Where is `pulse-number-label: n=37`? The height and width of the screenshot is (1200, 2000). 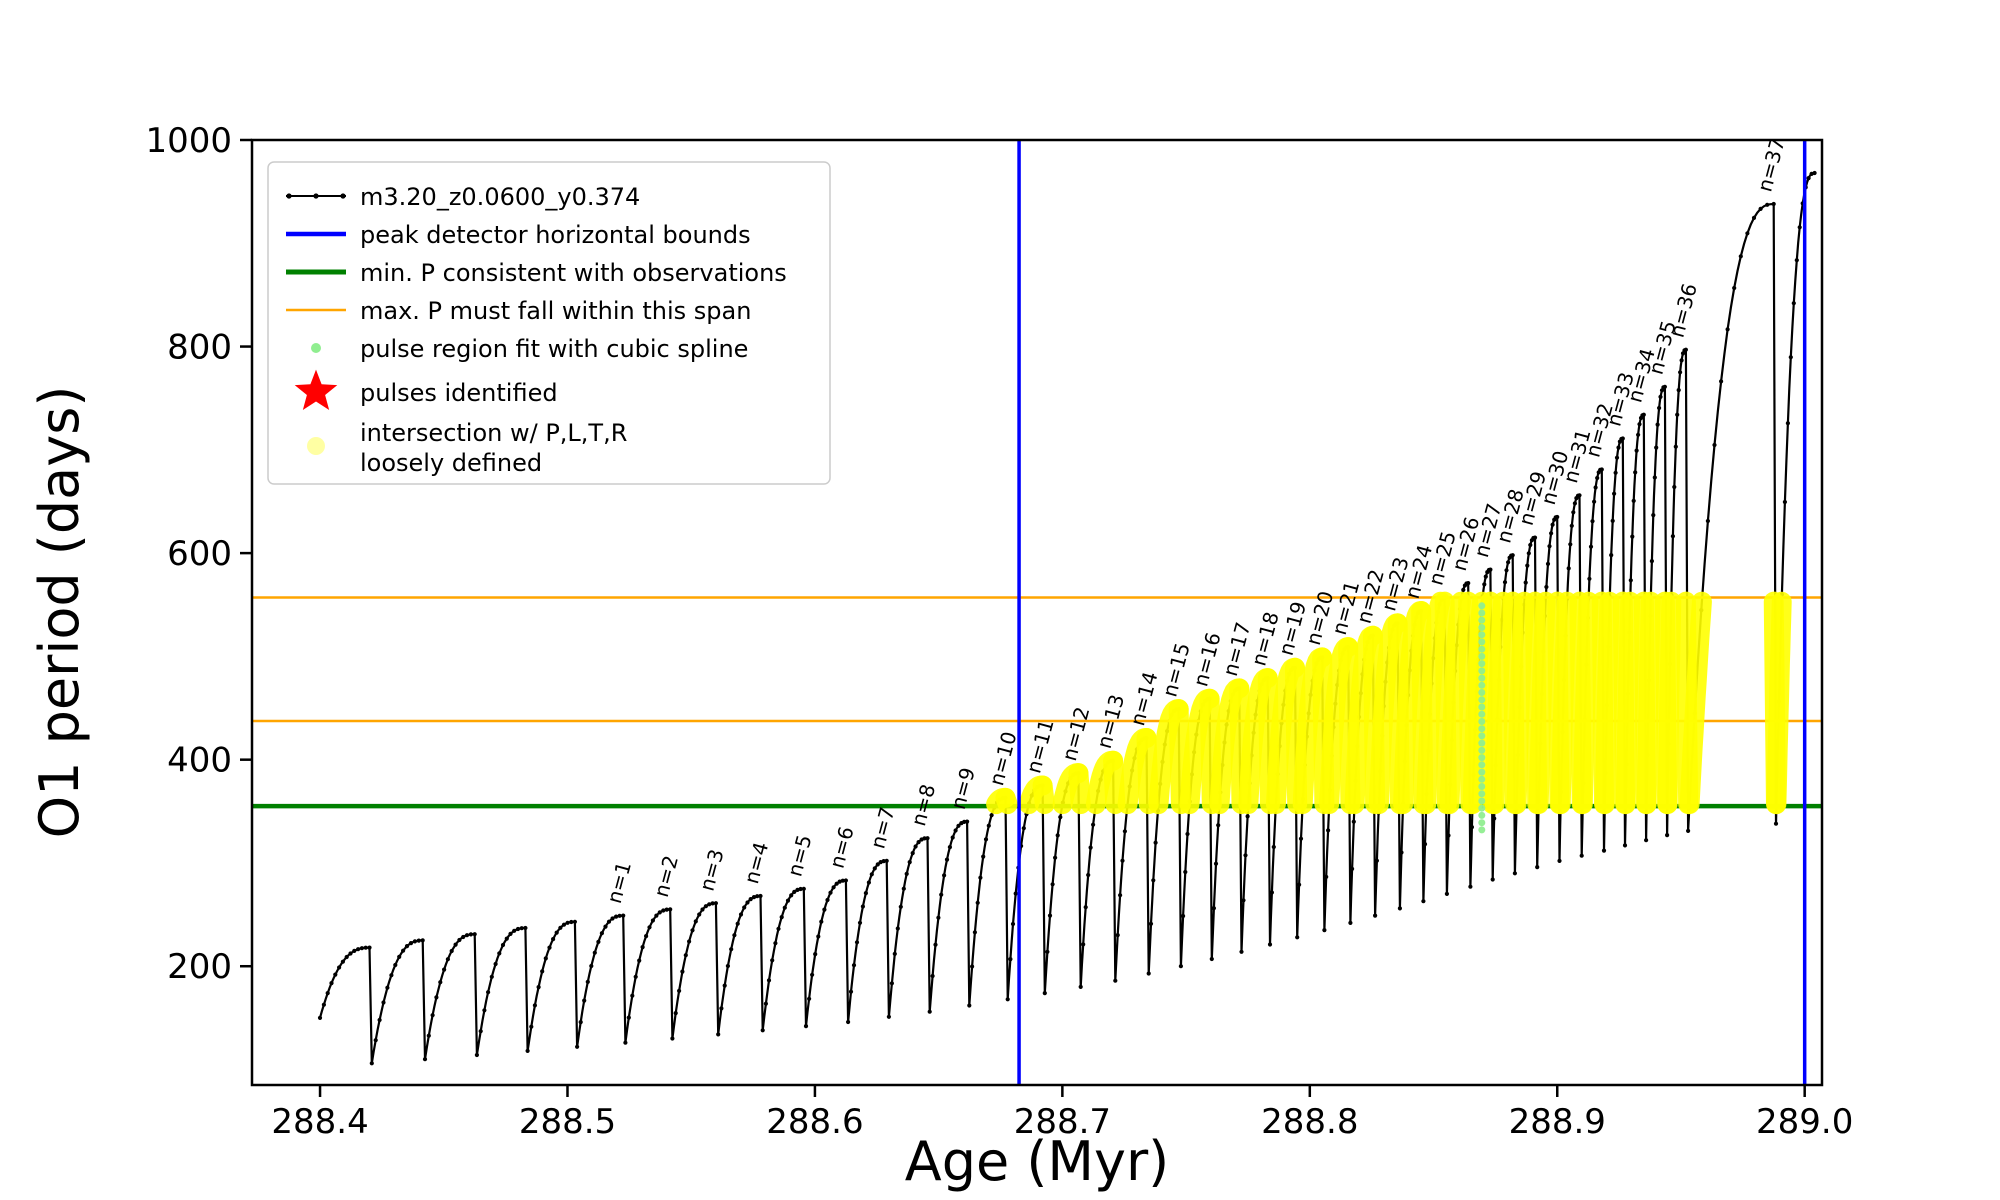 pulse-number-label: n=37 is located at coordinates (1770, 164).